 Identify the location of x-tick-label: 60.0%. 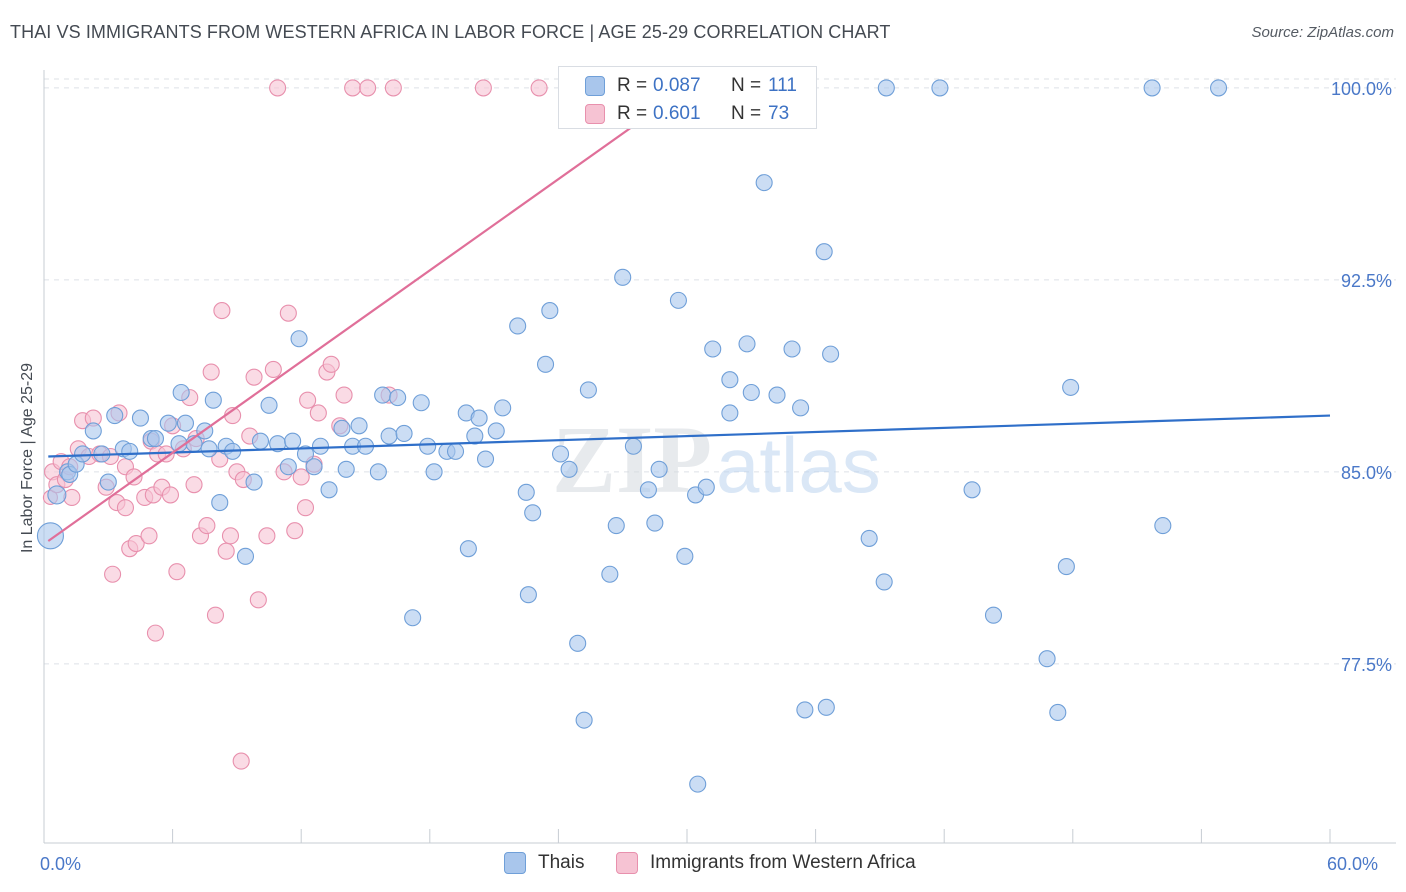
(1352, 864).